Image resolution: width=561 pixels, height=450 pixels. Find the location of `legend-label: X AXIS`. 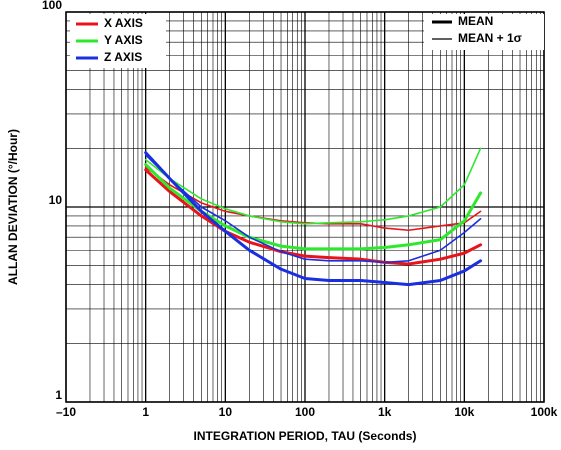

legend-label: X AXIS is located at coordinates (123, 23).